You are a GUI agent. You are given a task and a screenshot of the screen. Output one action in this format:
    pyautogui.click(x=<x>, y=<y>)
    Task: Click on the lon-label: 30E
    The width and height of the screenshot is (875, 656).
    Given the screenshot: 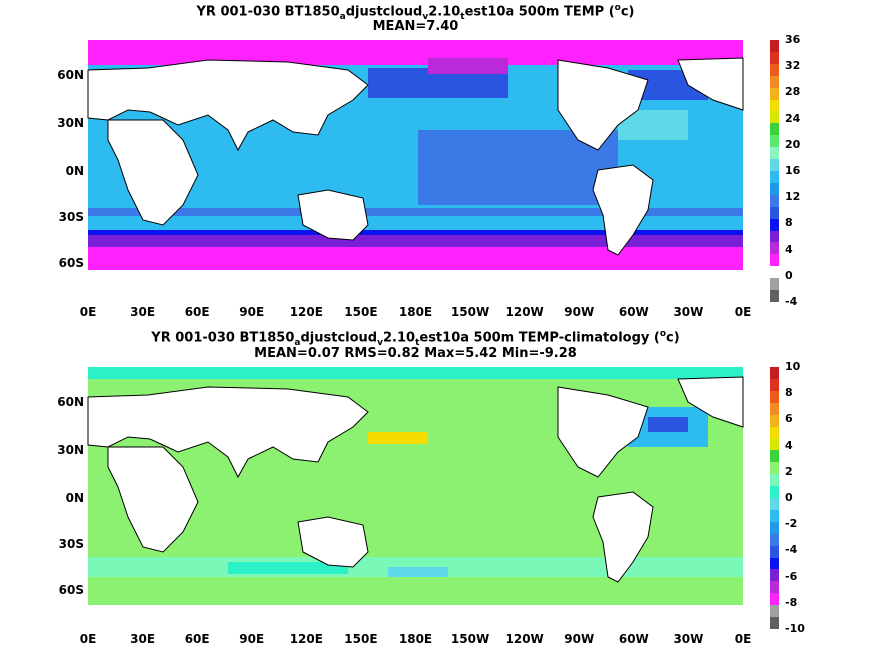 What is the action you would take?
    pyautogui.click(x=143, y=639)
    